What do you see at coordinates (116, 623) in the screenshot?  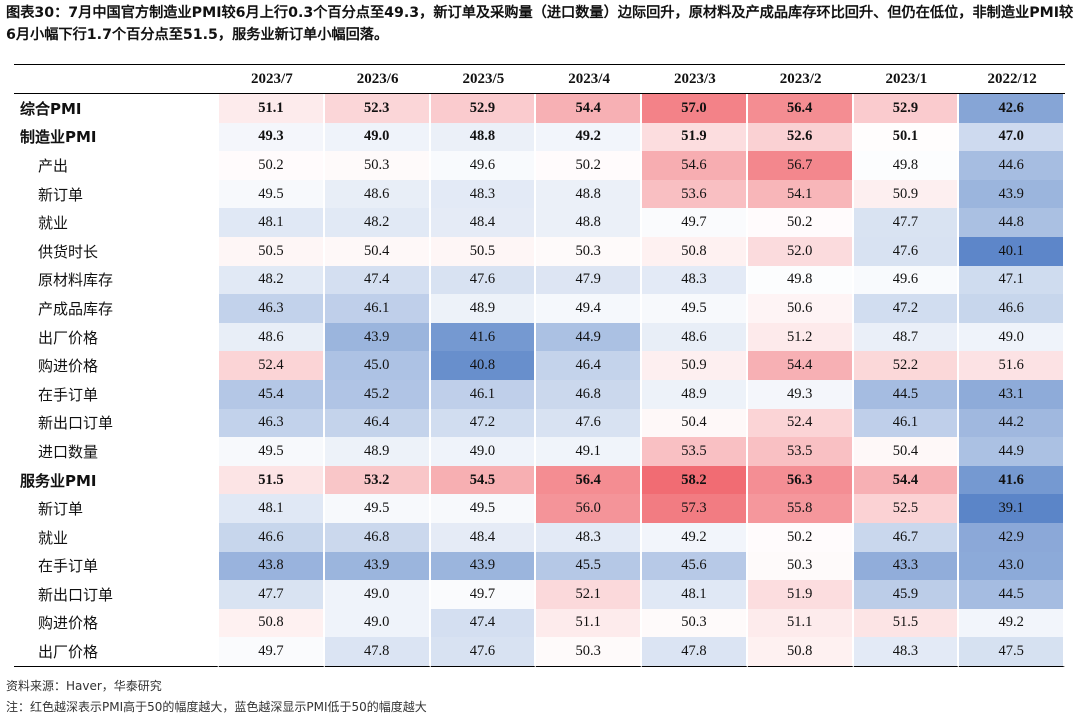 I see `row-label: 购进价格` at bounding box center [116, 623].